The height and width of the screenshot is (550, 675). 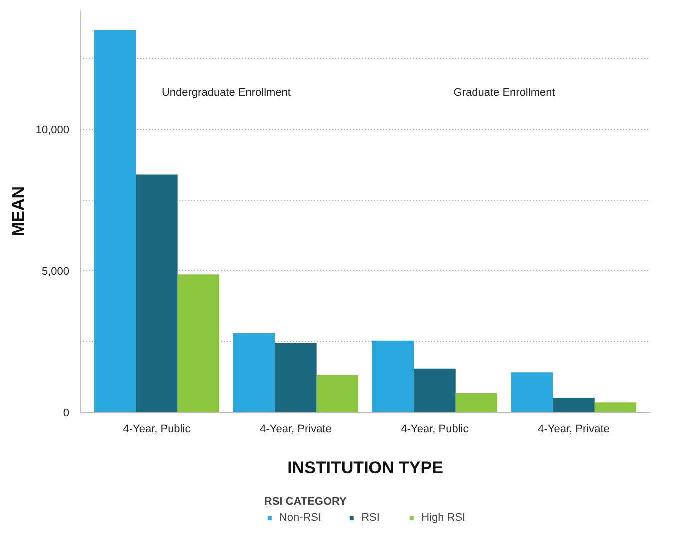 What do you see at coordinates (56, 272) in the screenshot?
I see `y-tick-label: 5,000` at bounding box center [56, 272].